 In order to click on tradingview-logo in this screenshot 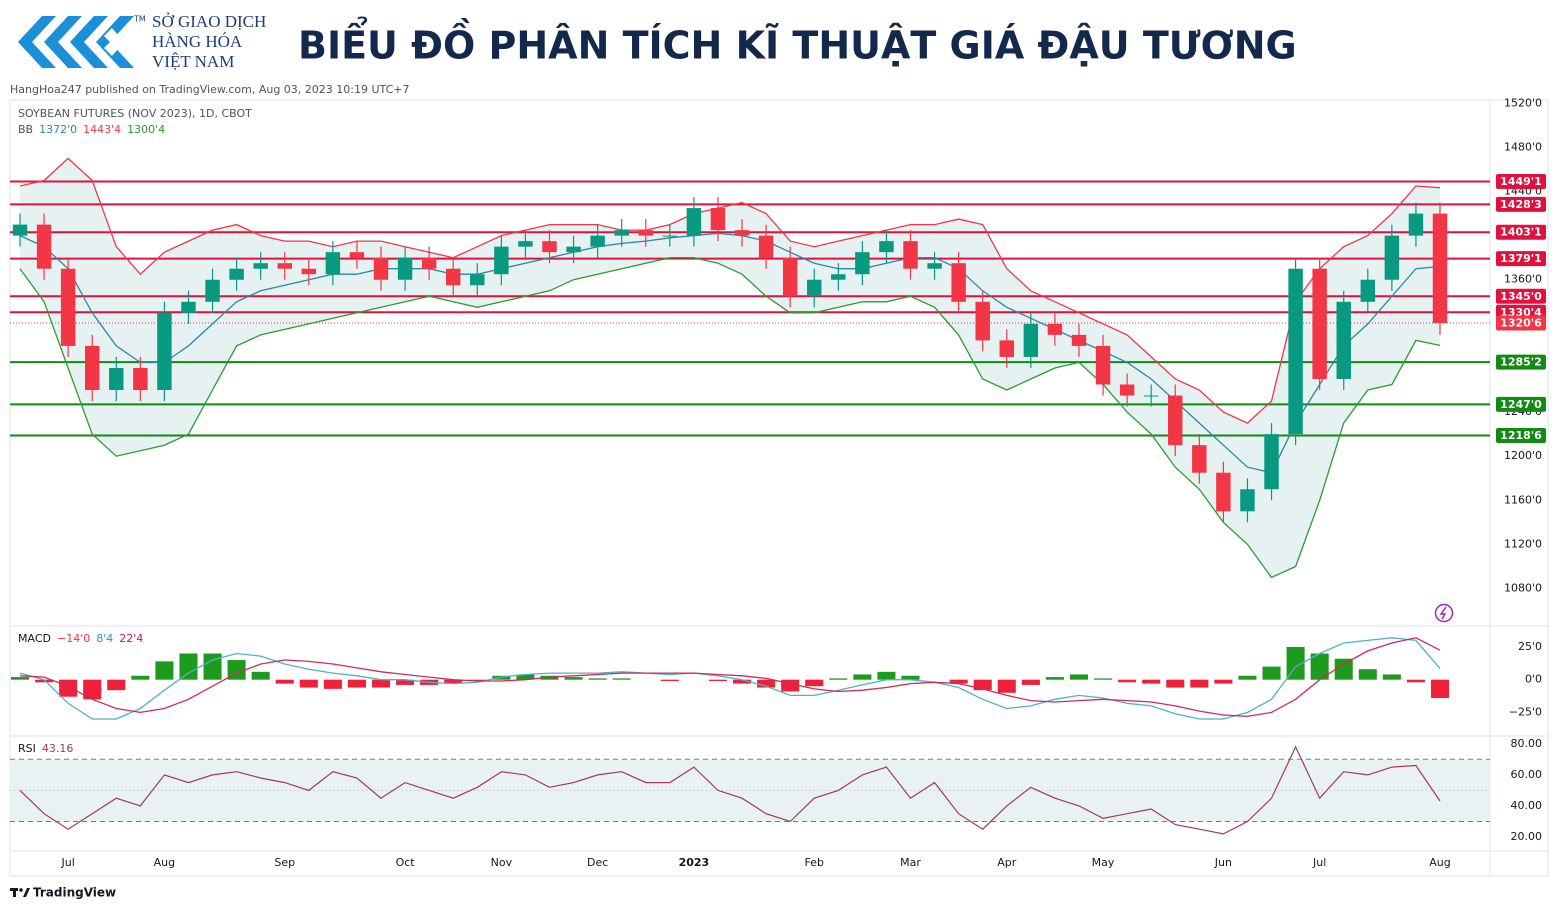, I will do `click(20, 892)`.